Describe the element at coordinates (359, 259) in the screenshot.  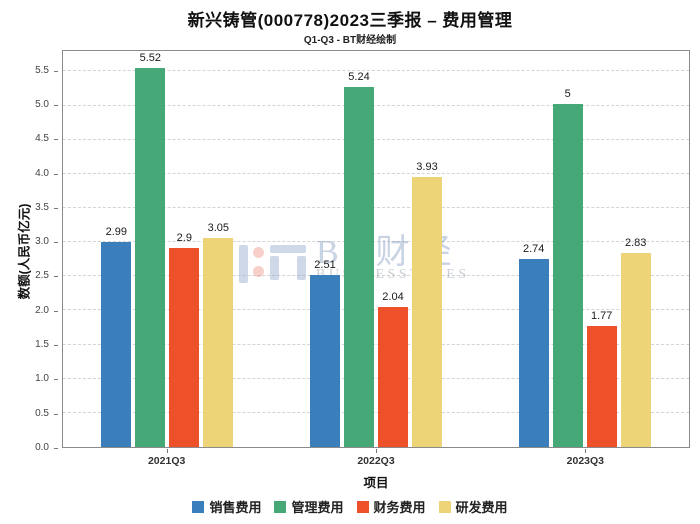
I see `bar-管理费用-2022Q3: 5.24` at that location.